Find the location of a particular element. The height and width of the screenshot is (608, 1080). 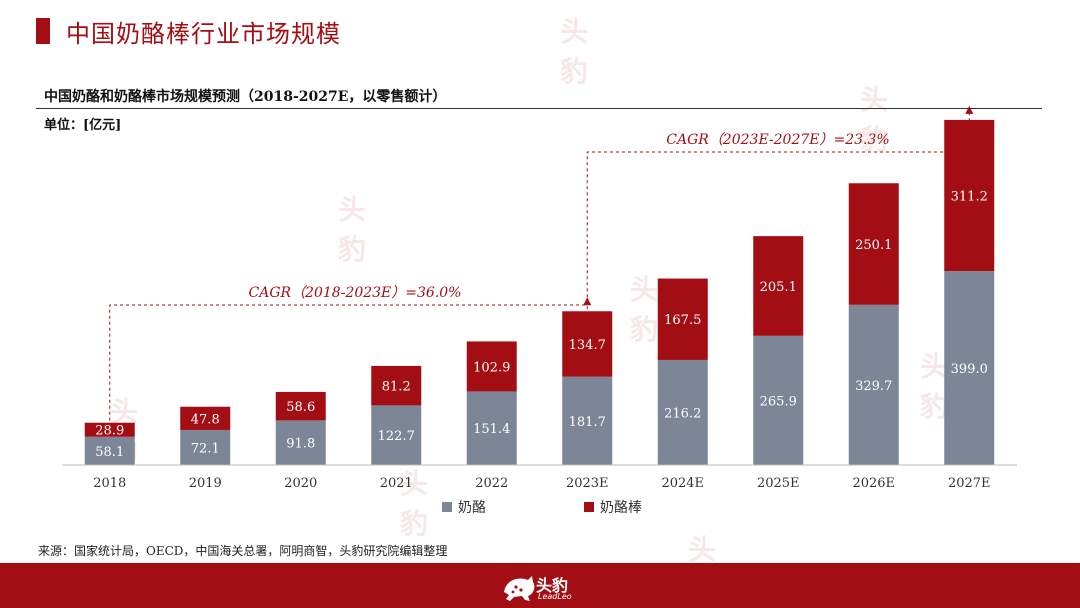

x-tick-label-2026E: 2026E is located at coordinates (873, 483).